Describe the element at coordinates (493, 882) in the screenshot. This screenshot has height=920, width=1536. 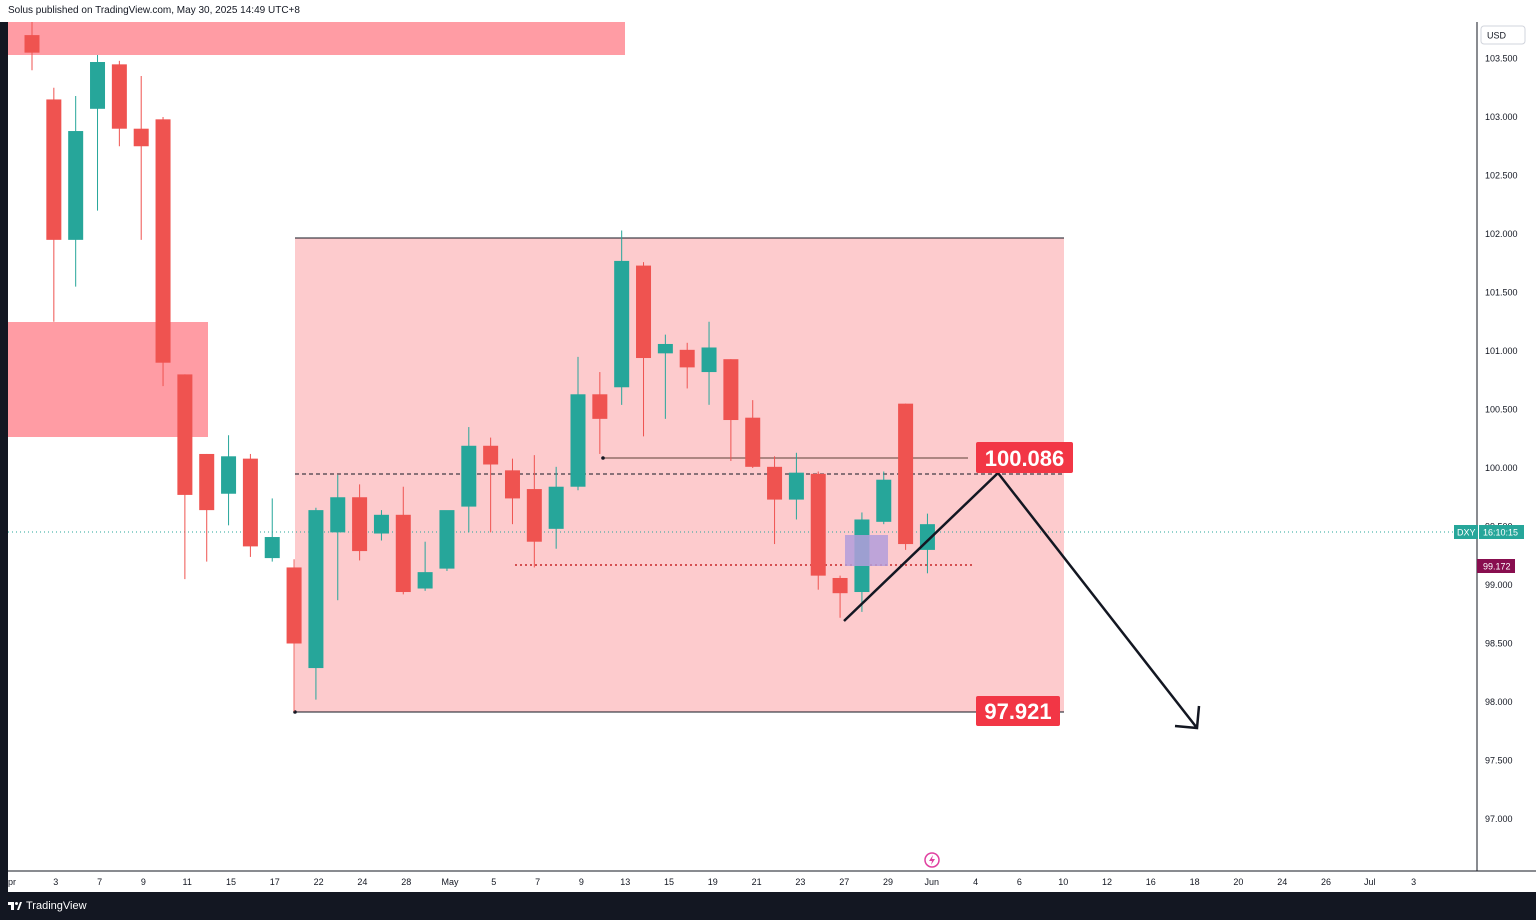
I see `time-tick-label: 5` at that location.